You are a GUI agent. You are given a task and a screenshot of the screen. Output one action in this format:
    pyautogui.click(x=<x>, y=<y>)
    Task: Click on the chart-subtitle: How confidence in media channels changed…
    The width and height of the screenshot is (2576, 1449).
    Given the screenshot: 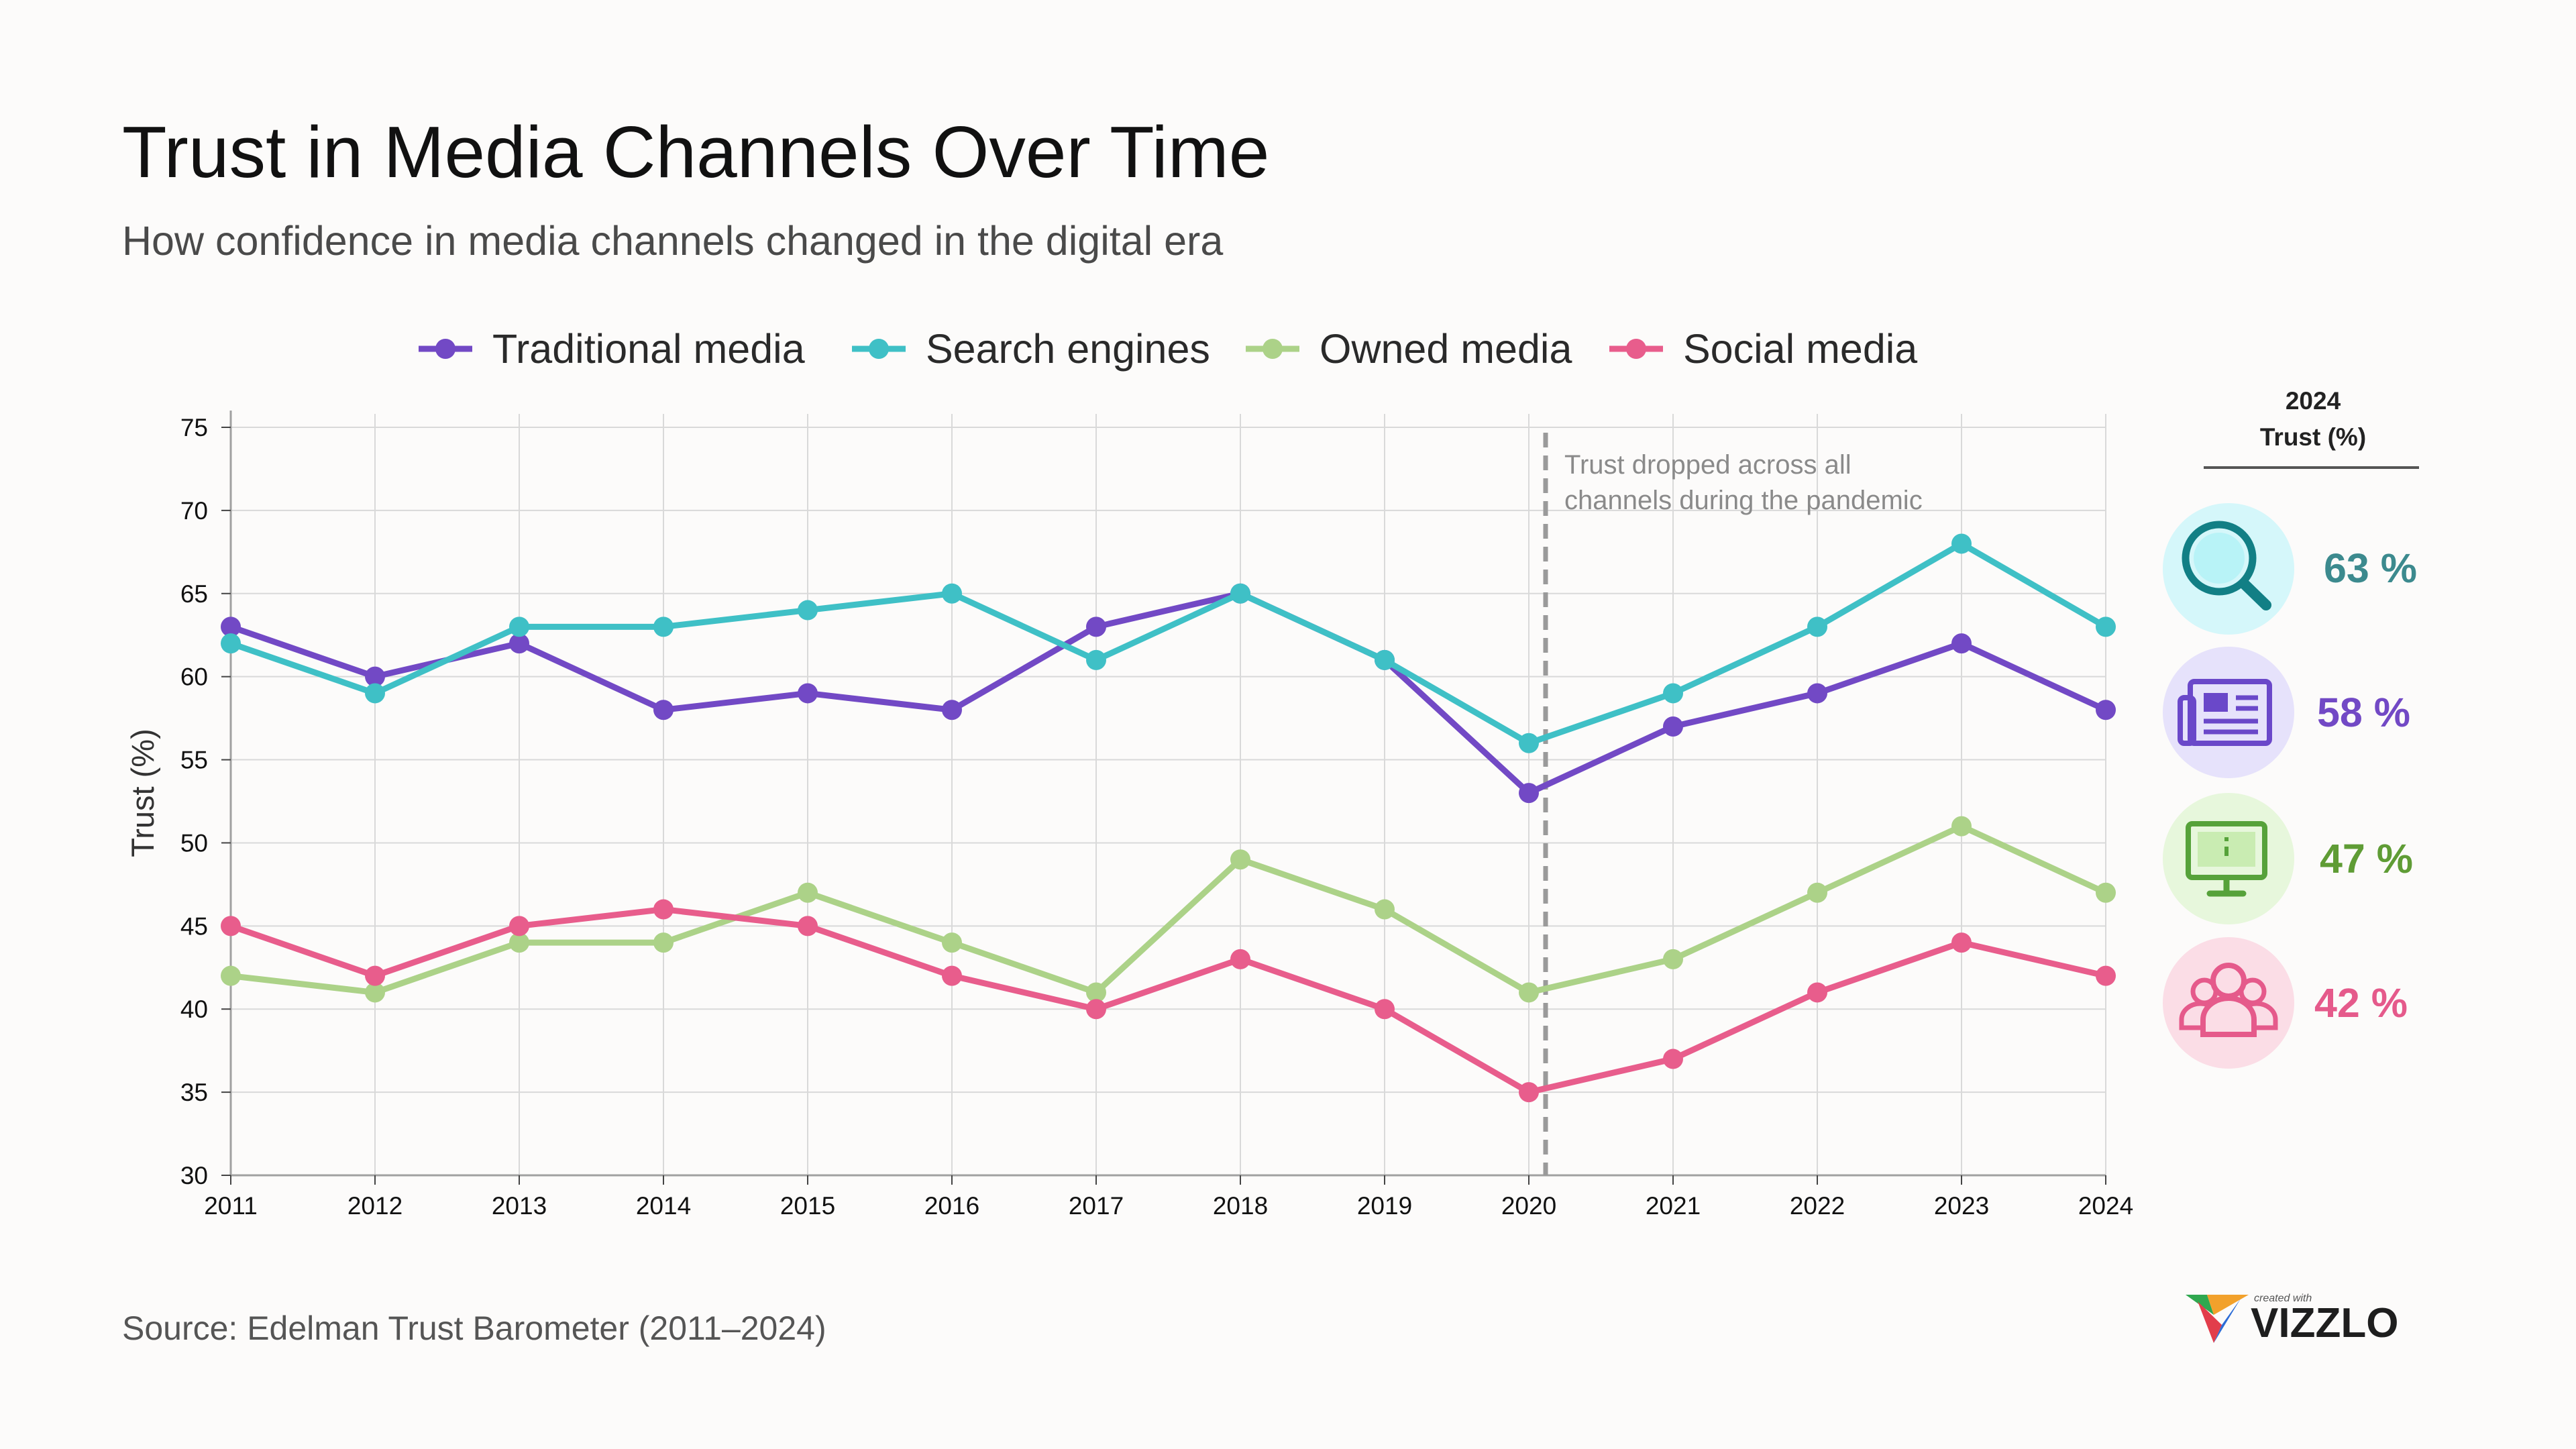 What is the action you would take?
    pyautogui.click(x=672, y=241)
    